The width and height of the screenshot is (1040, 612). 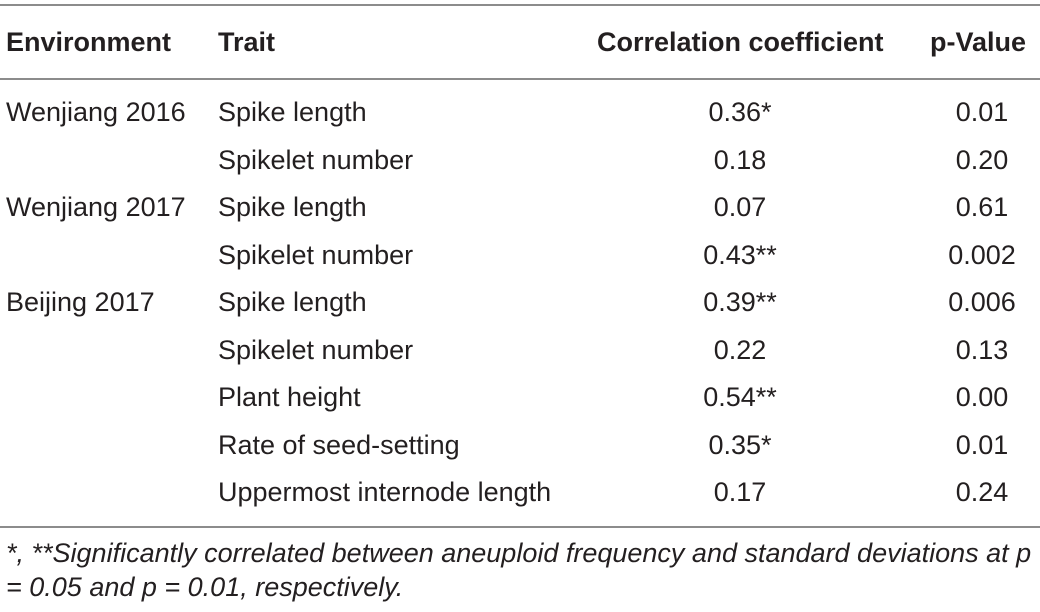 I want to click on cell-coefficient: 0.36*, so click(x=740, y=112).